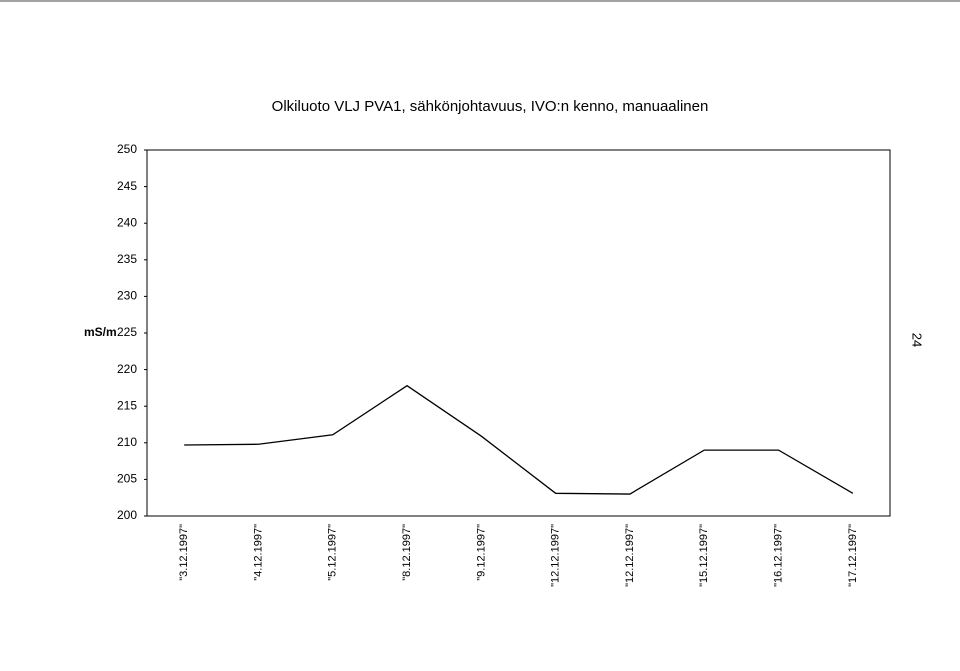 This screenshot has height=671, width=960. Describe the element at coordinates (127, 515) in the screenshot. I see `y-tick-label: 200` at that location.